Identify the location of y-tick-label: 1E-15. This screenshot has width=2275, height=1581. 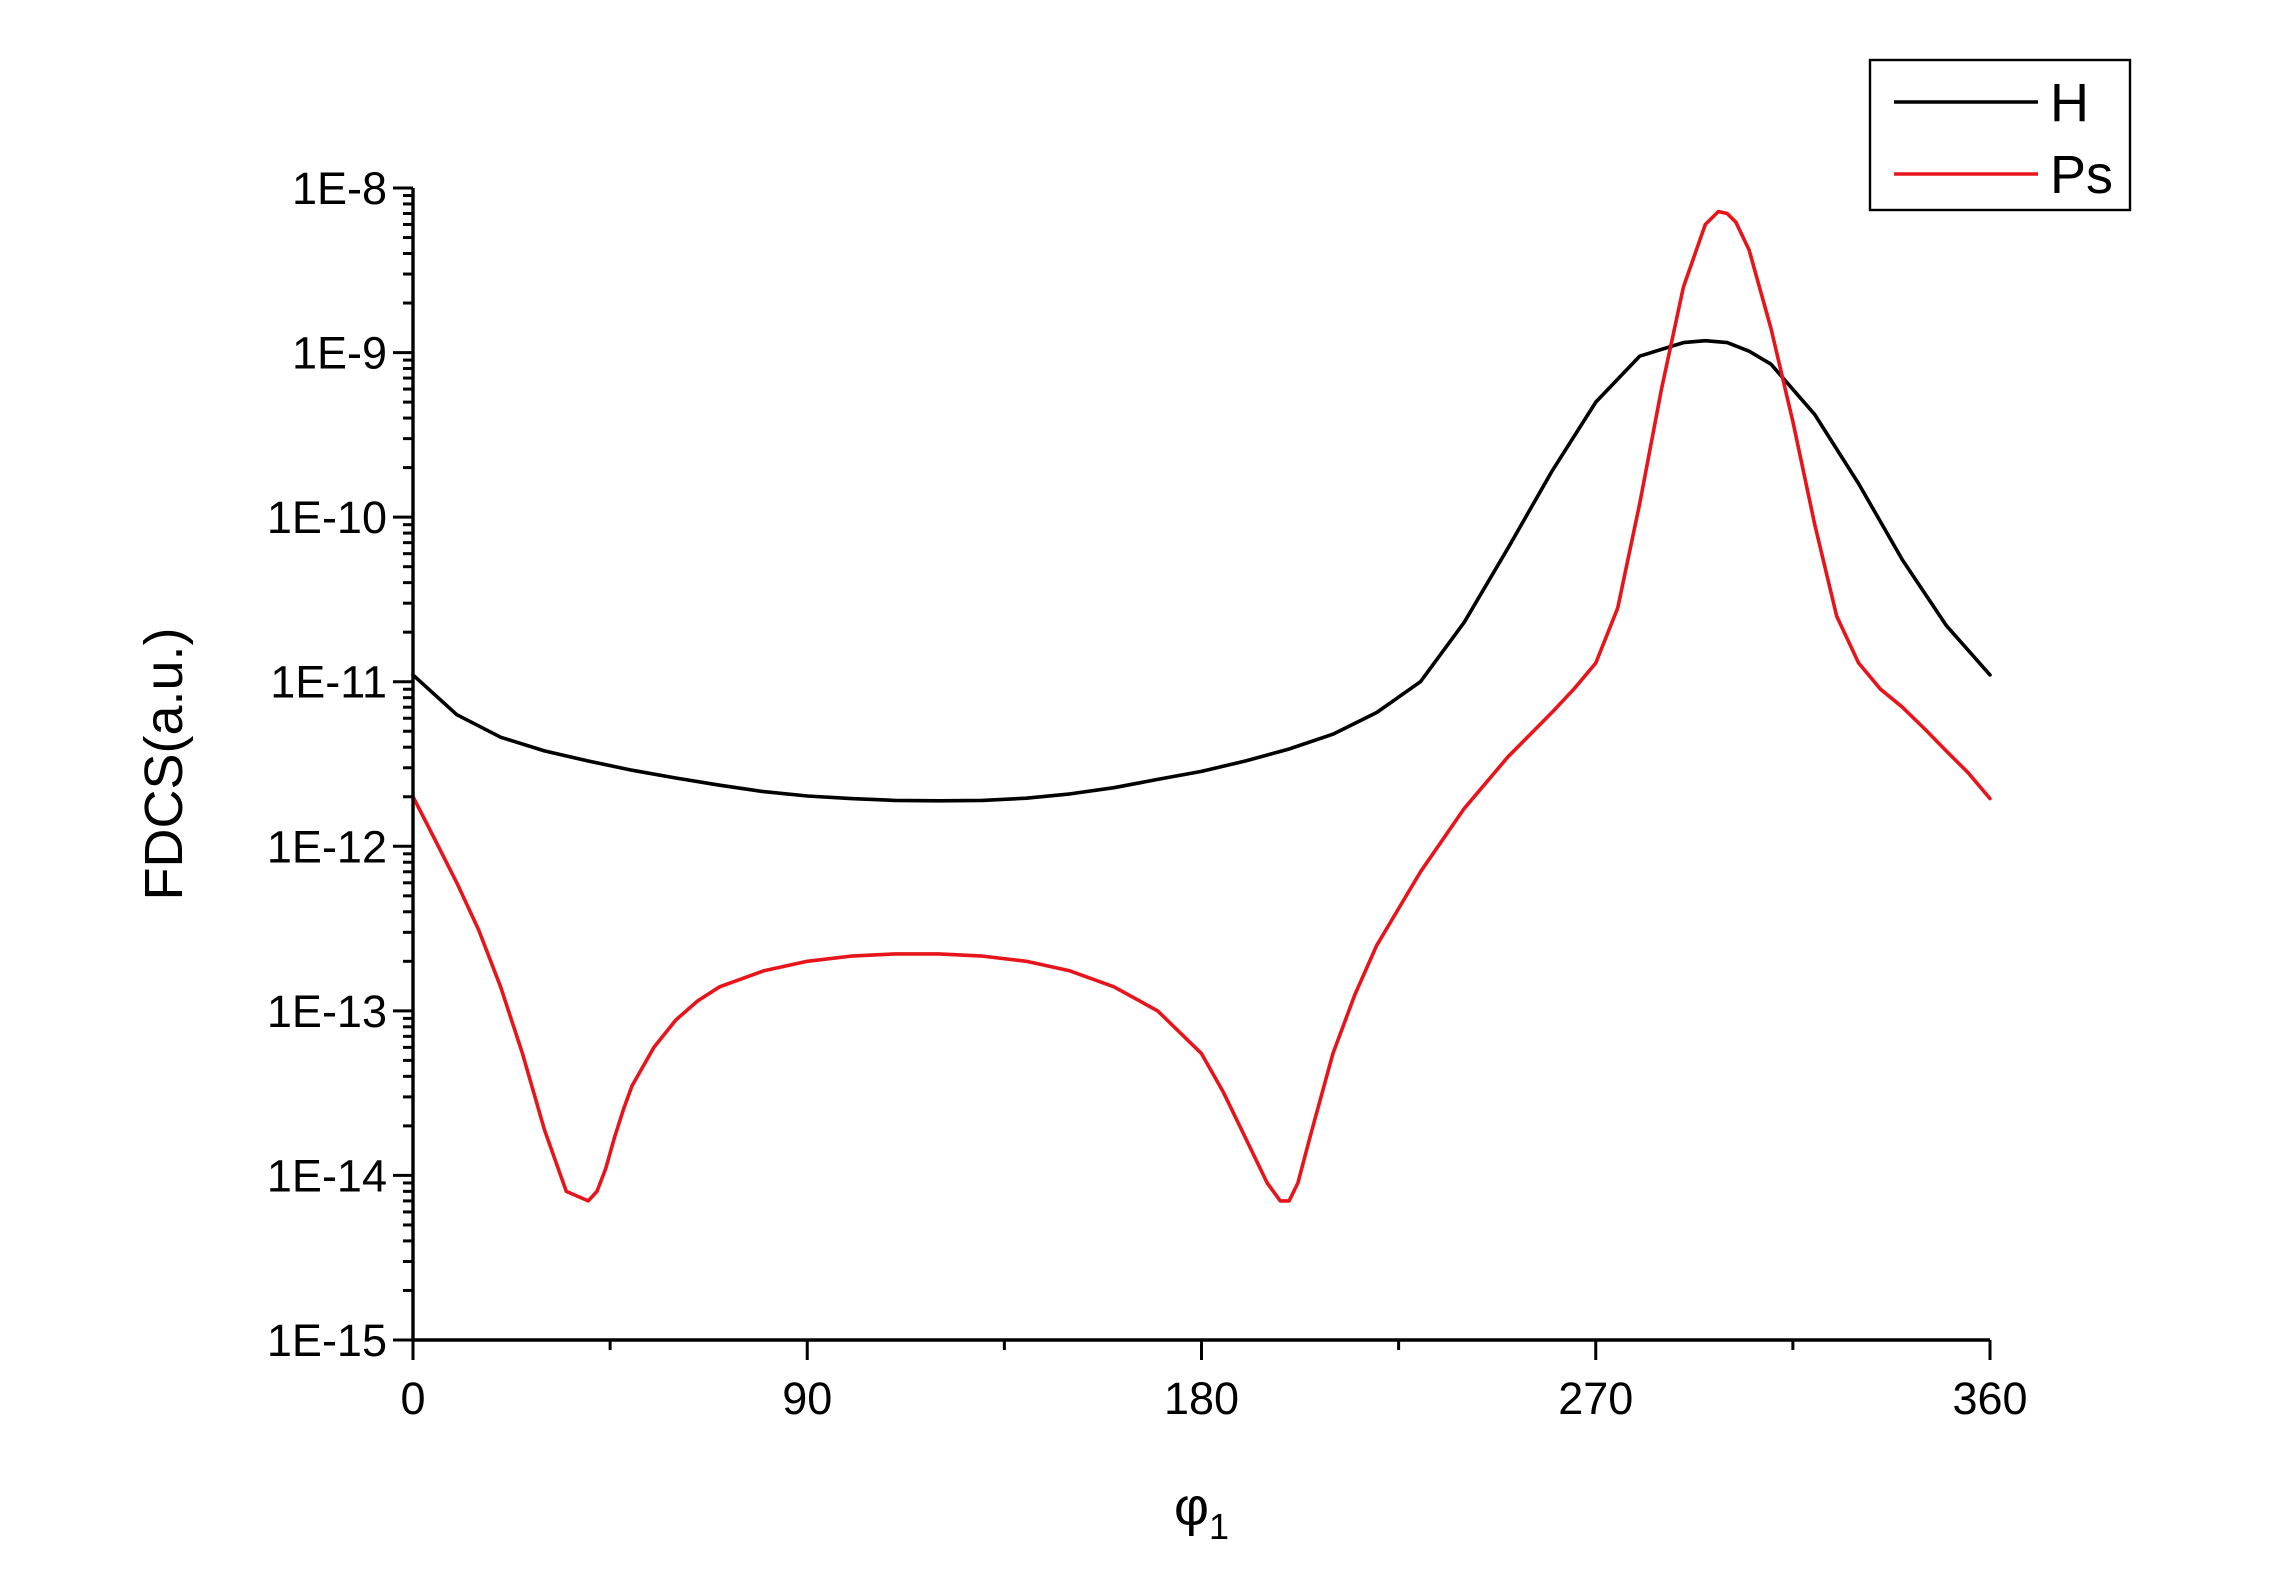
(327, 1340).